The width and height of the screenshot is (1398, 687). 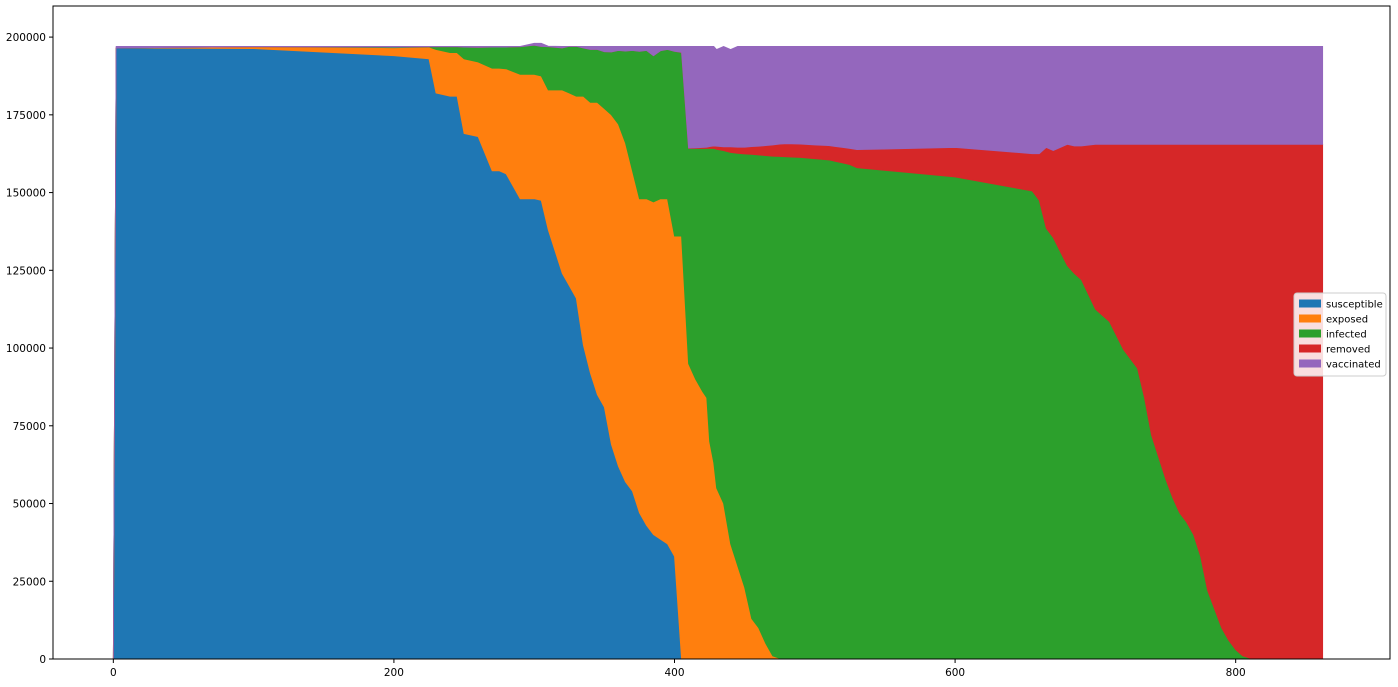 What do you see at coordinates (1353, 365) in the screenshot?
I see `legend-label-vaccinated: vaccinated` at bounding box center [1353, 365].